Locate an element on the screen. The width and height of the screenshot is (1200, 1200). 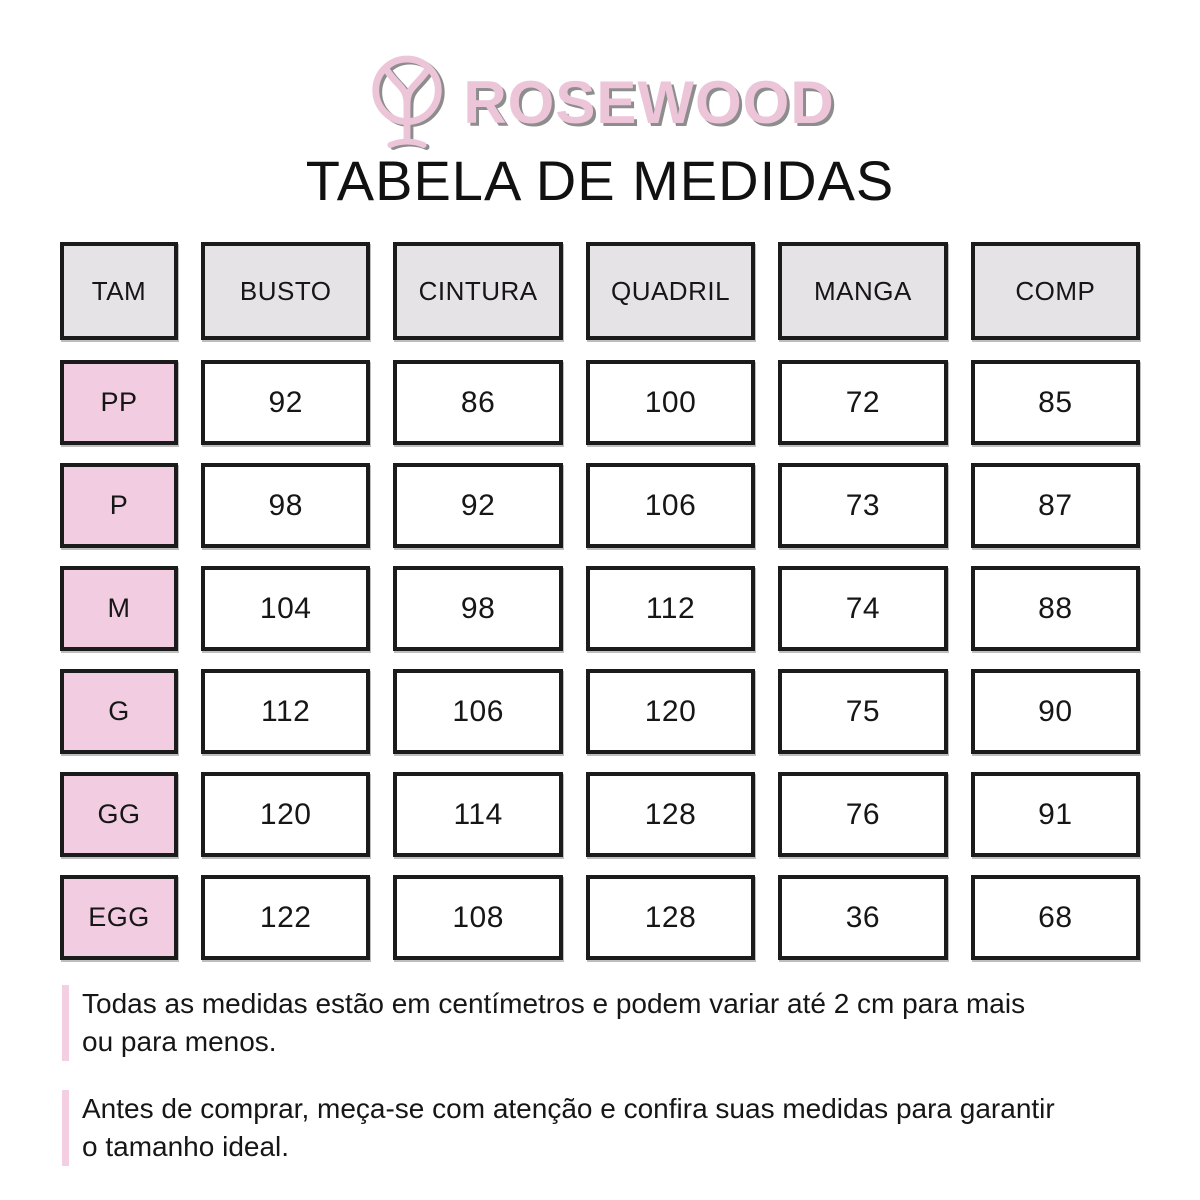
brand-header: ROSEWOOD is located at coordinates (600, 104).